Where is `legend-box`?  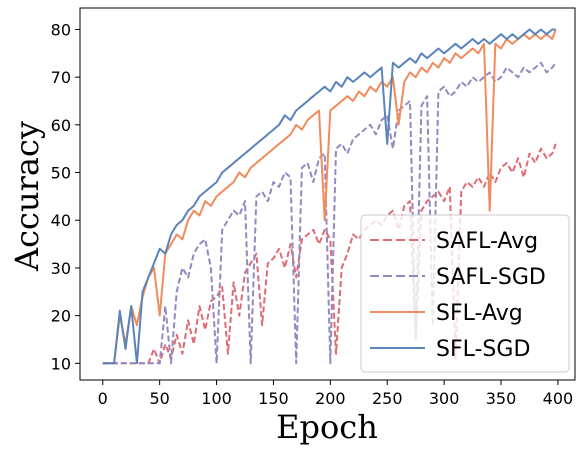
legend-box is located at coordinates (465, 293).